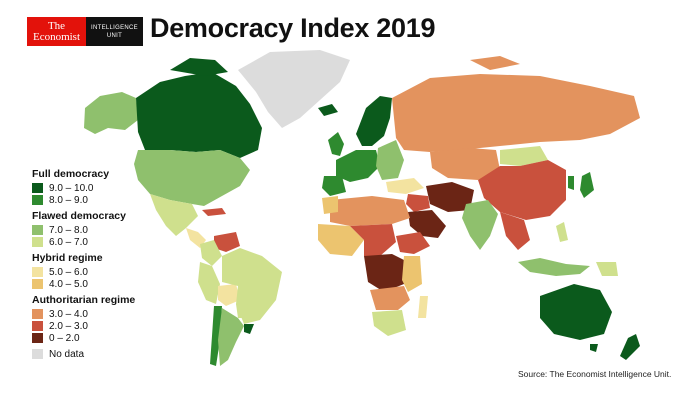 This screenshot has height=400, width=700. Describe the element at coordinates (571, 183) in the screenshot. I see `region-korea` at that location.